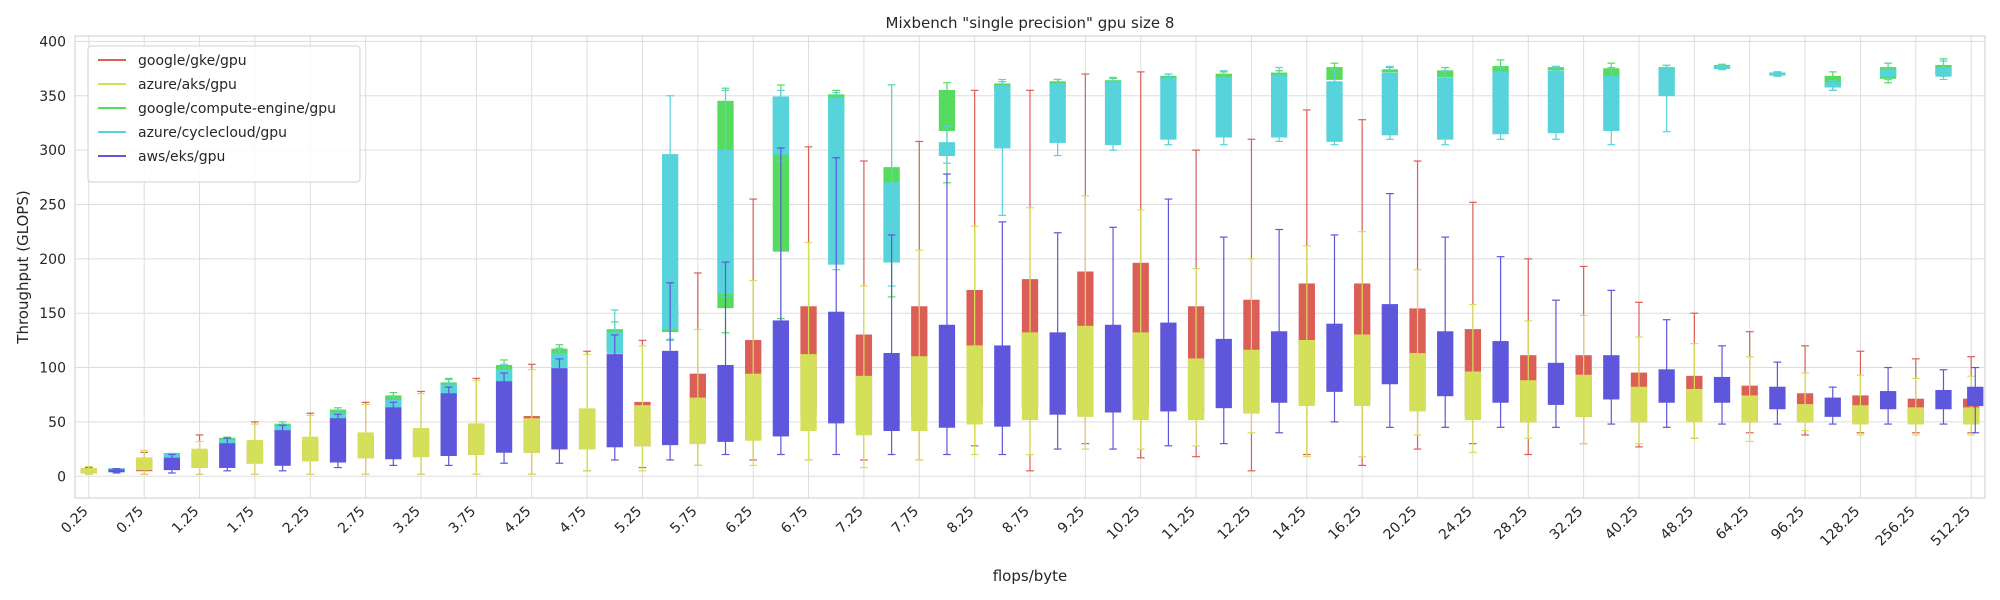 Image resolution: width=2000 pixels, height=600 pixels. I want to click on legend-entry: google/gke/gpu, so click(172, 61).